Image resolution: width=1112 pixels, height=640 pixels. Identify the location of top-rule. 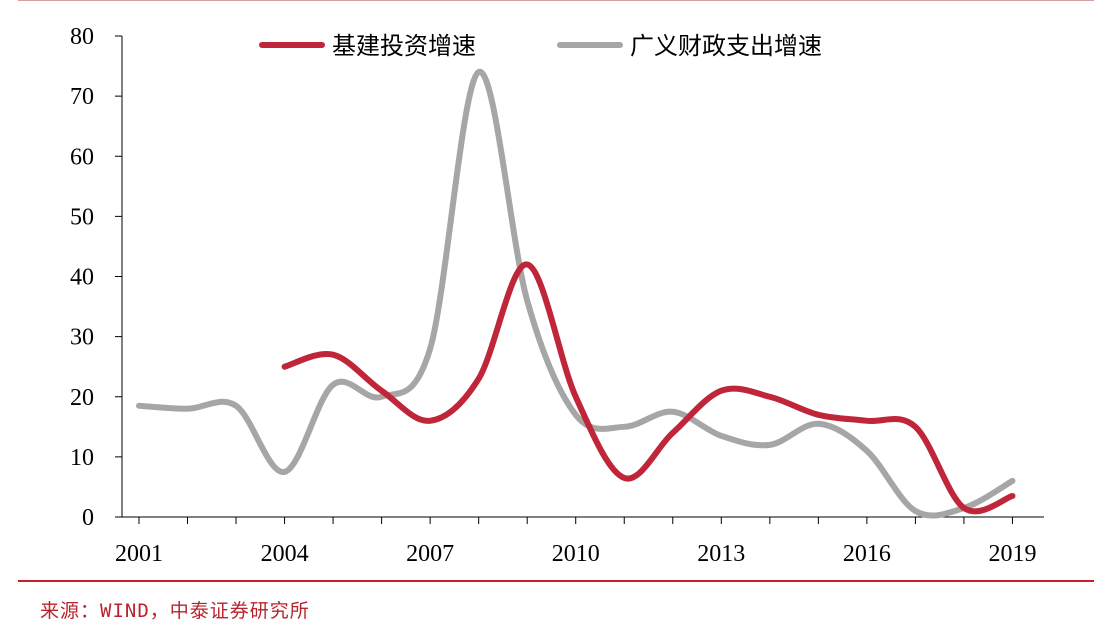
(556, 0).